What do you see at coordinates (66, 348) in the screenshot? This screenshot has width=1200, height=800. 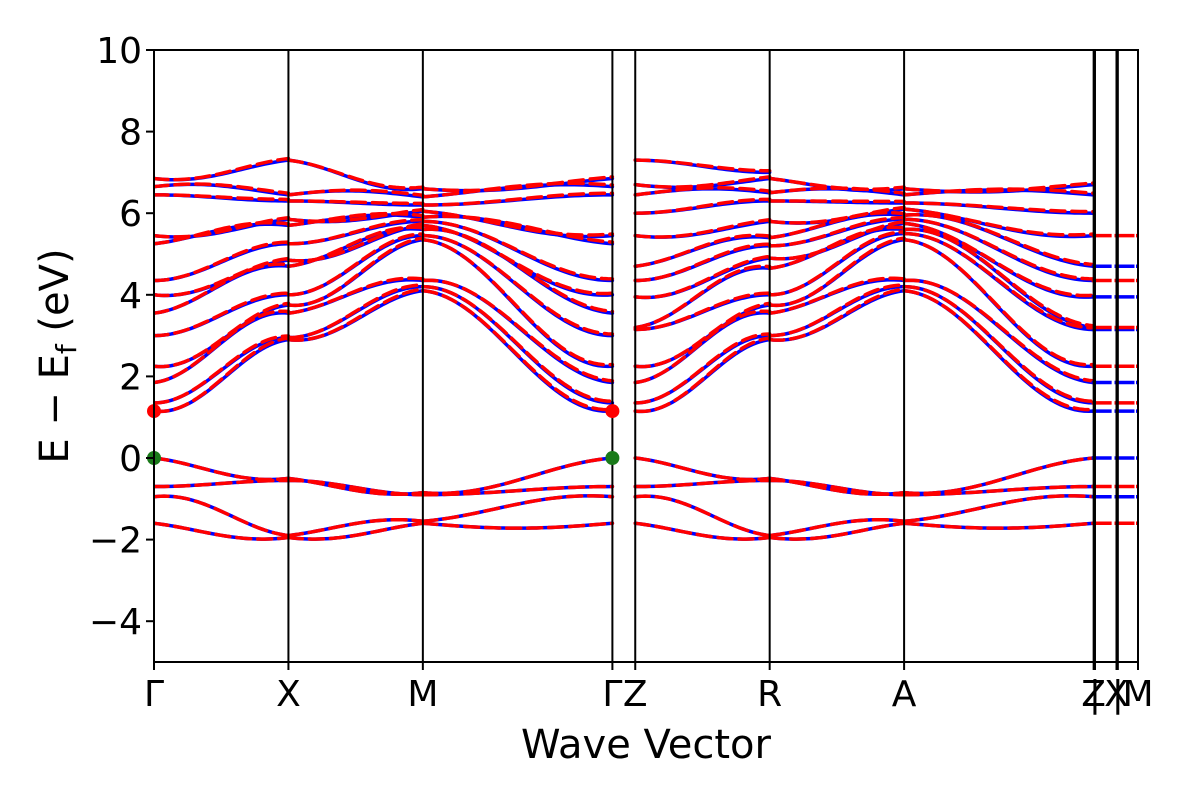 I see `y-axis-title-sub: f` at bounding box center [66, 348].